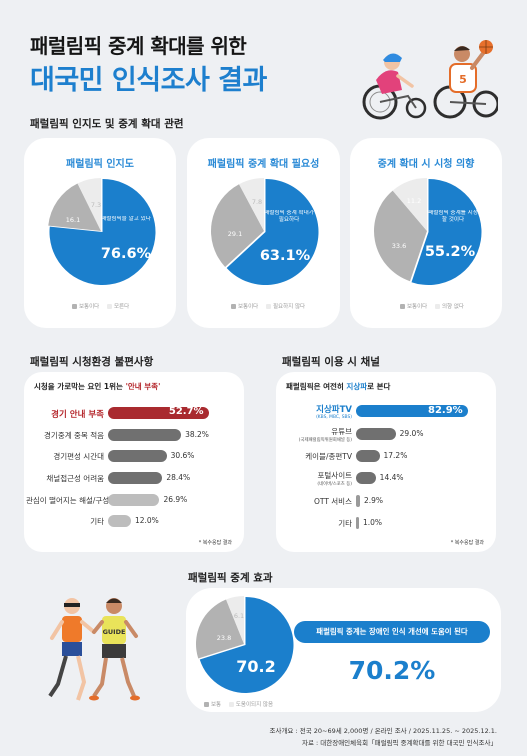 Image resolution: width=527 pixels, height=756 pixels. Describe the element at coordinates (373, 522) in the screenshot. I see `bar-value-label: 1.0%` at that location.